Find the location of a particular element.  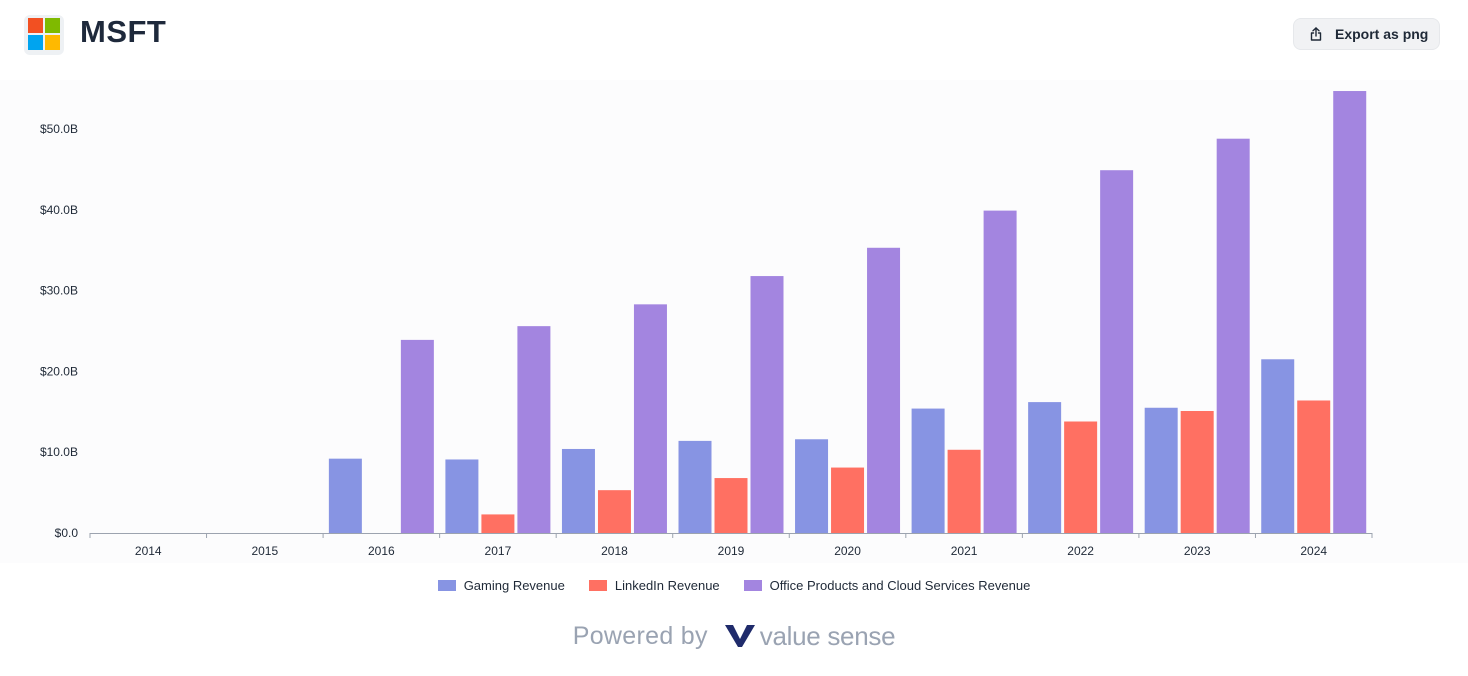

y-tick-label: $0.0 is located at coordinates (67, 533).